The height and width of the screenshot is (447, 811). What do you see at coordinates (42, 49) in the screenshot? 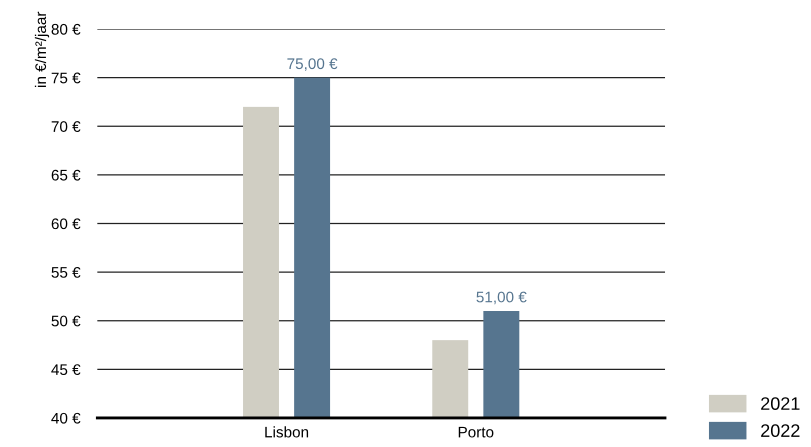
I see `y-axis-title: in €/m²/jaar` at bounding box center [42, 49].